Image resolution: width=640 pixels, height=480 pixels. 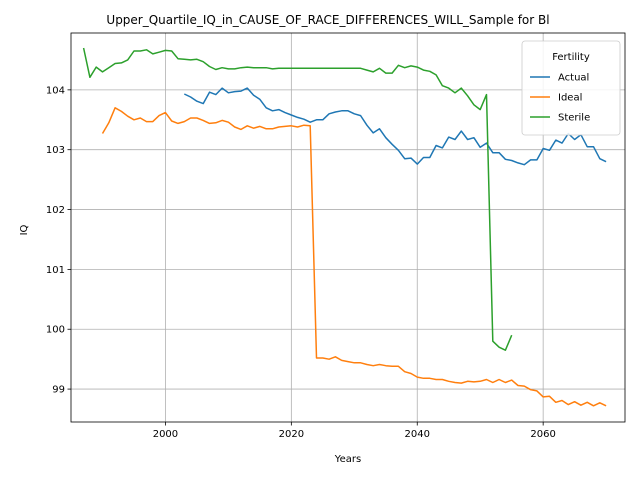 What do you see at coordinates (24, 229) in the screenshot?
I see `y-axis-label: IQ` at bounding box center [24, 229].